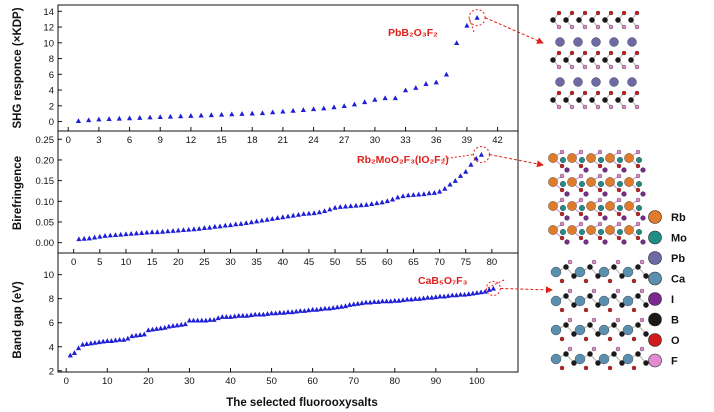  I want to click on birefringence-annotation-arrow, so click(516, 161).